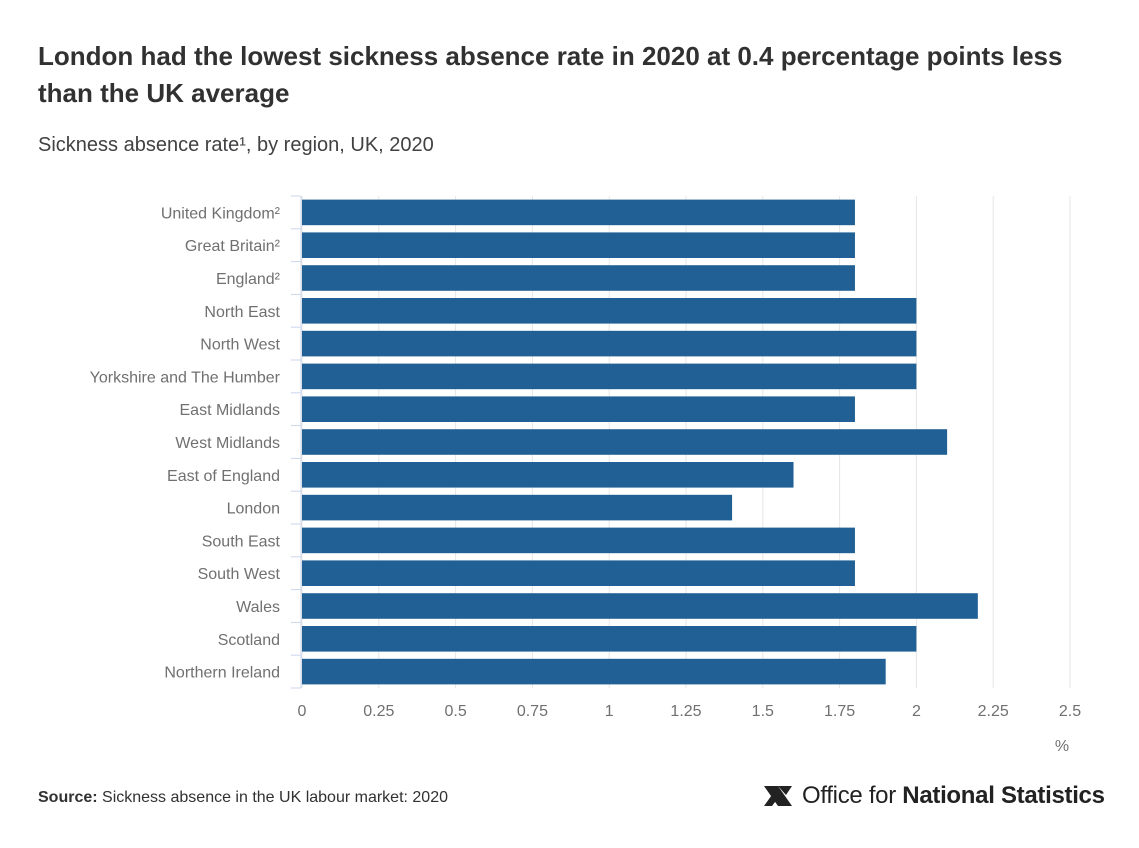  What do you see at coordinates (227, 443) in the screenshot?
I see `category-label: West Midlands` at bounding box center [227, 443].